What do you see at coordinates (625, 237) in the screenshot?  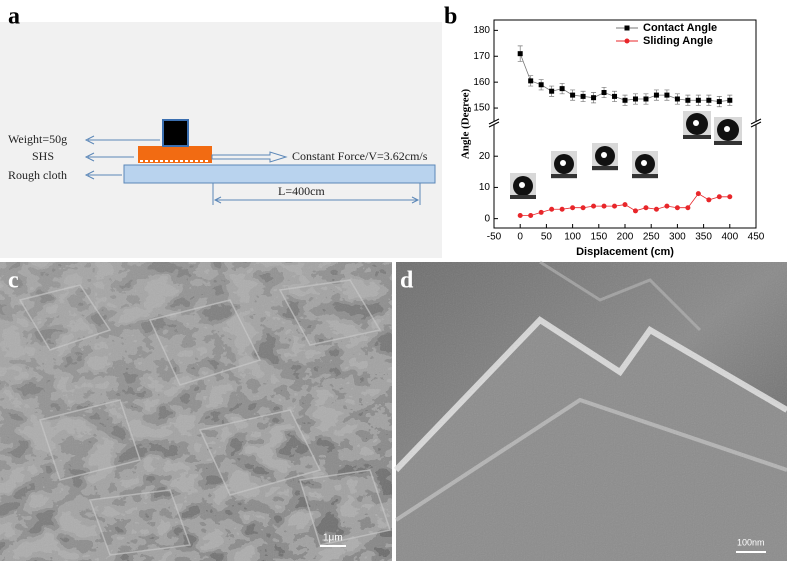 I see `x-tick-label: 200` at bounding box center [625, 237].